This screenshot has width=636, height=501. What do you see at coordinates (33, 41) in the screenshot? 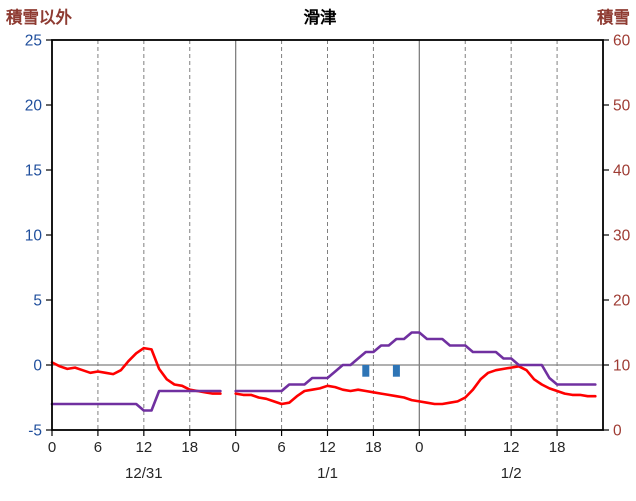
I see `left-axis-tick-label: 25` at bounding box center [33, 41].